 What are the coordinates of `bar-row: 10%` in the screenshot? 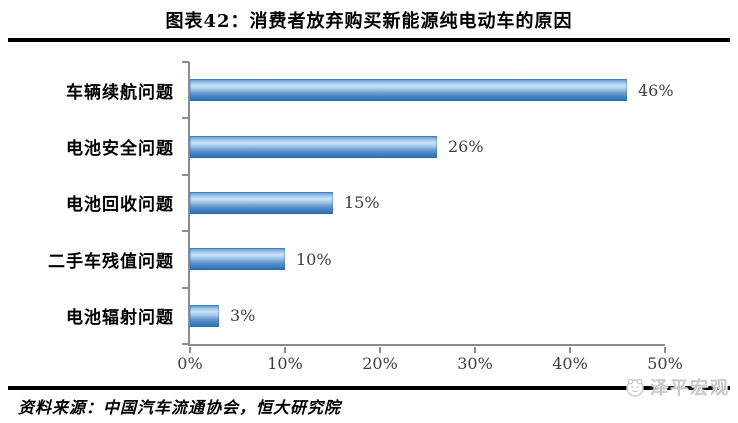 It's located at (427, 259).